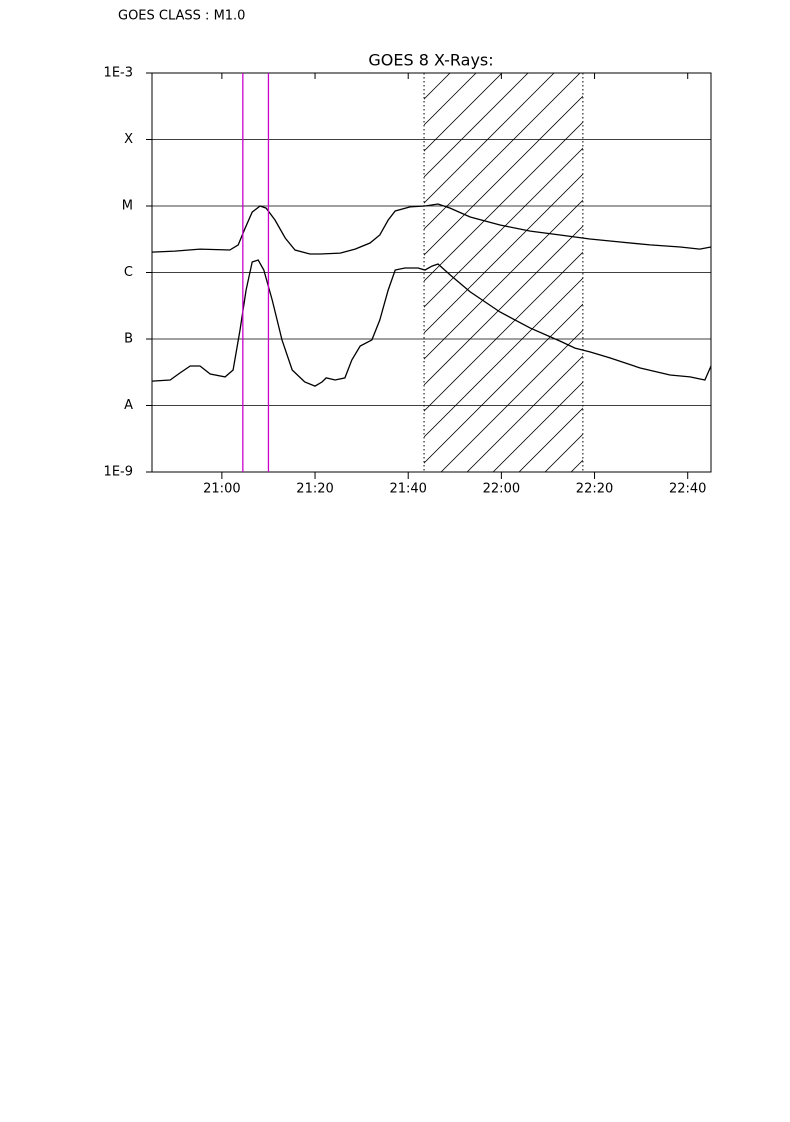 Image resolution: width=790 pixels, height=1122 pixels. I want to click on y-tick-label: B, so click(128, 339).